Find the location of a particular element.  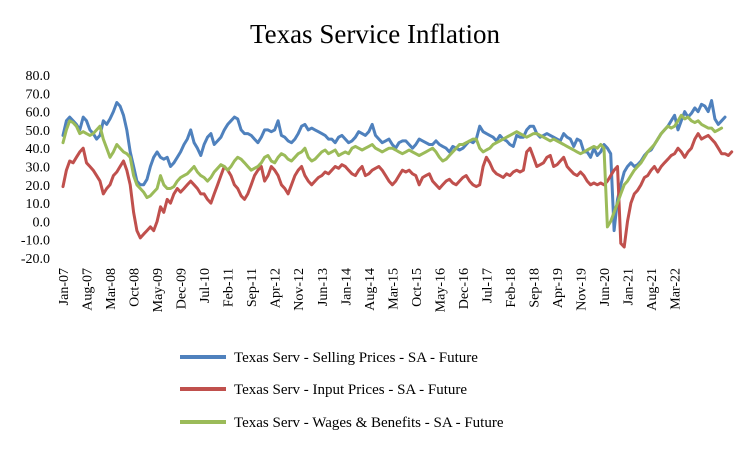

x-tick-label: Jan-07 is located at coordinates (64, 286).